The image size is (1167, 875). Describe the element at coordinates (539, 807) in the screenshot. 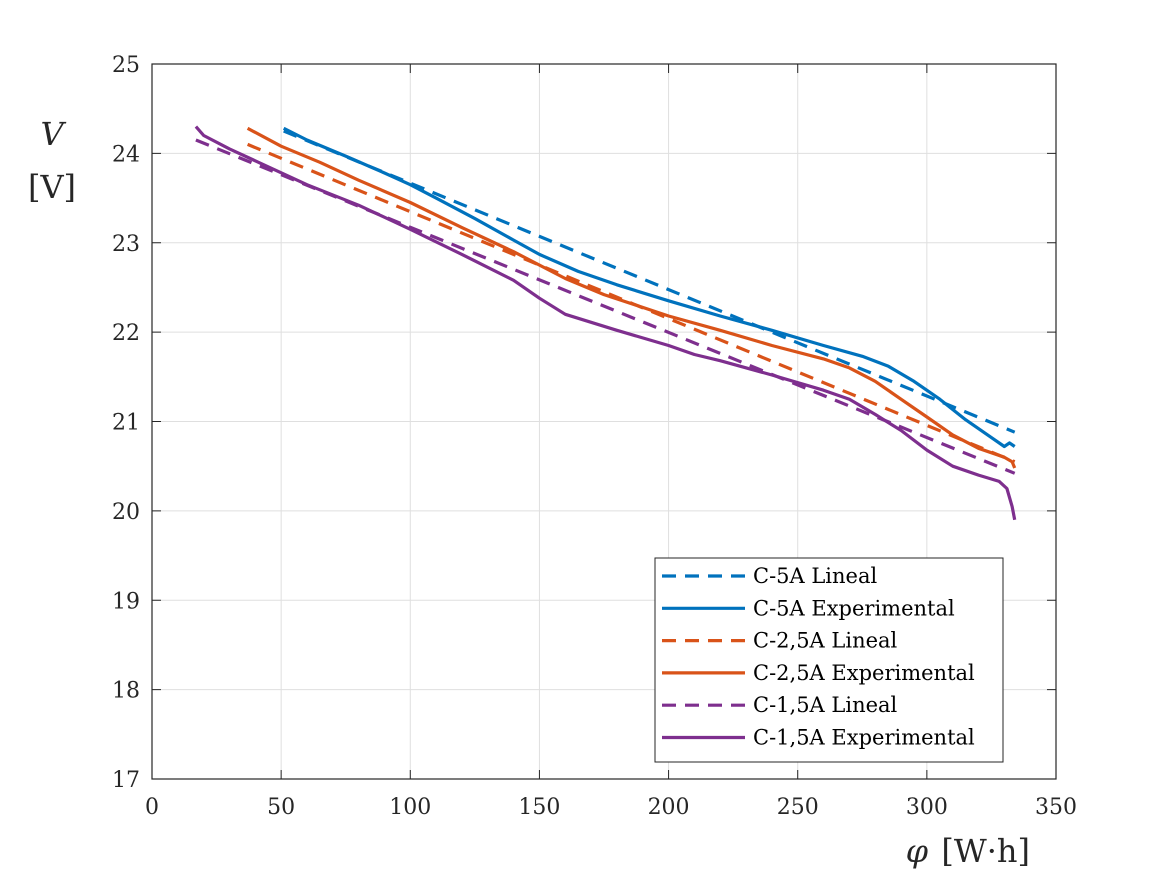

I see `x-tick-label: 150` at that location.